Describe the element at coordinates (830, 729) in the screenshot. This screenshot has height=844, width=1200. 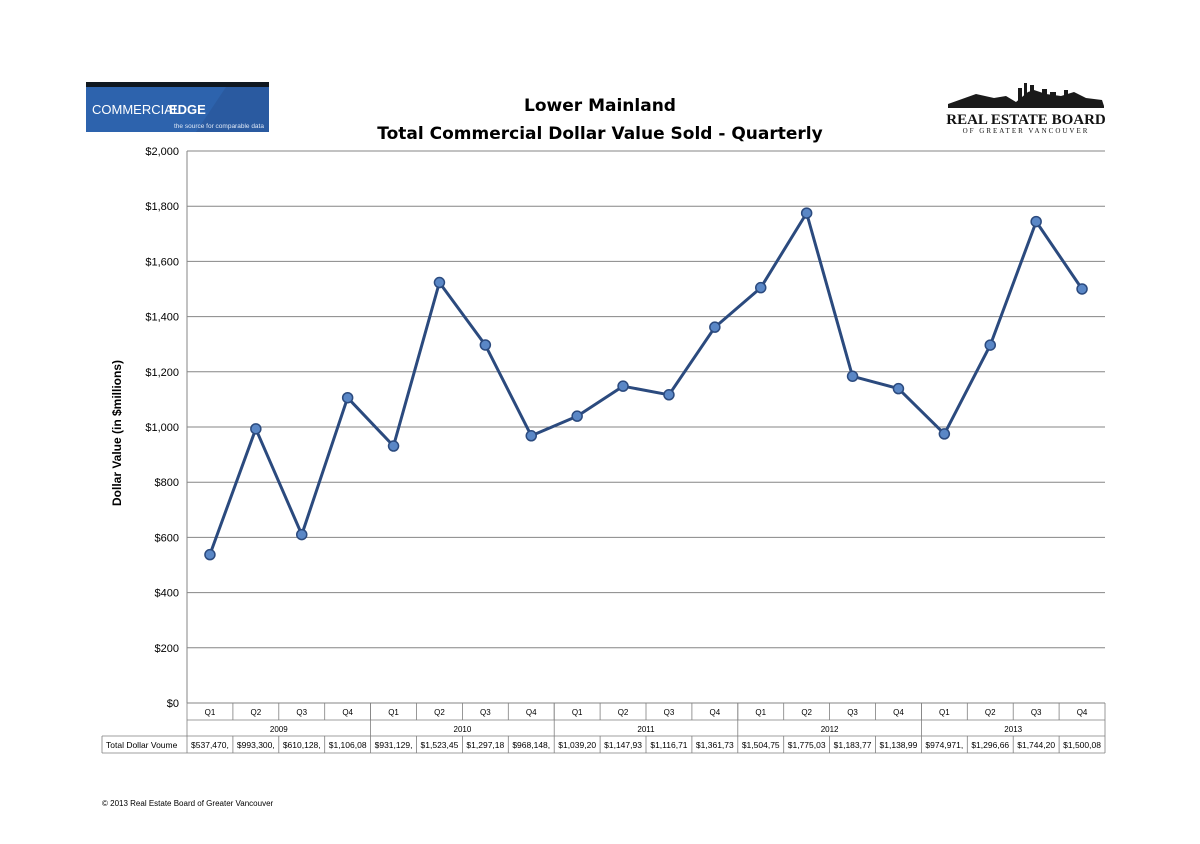
I see `year-label: 2012` at that location.